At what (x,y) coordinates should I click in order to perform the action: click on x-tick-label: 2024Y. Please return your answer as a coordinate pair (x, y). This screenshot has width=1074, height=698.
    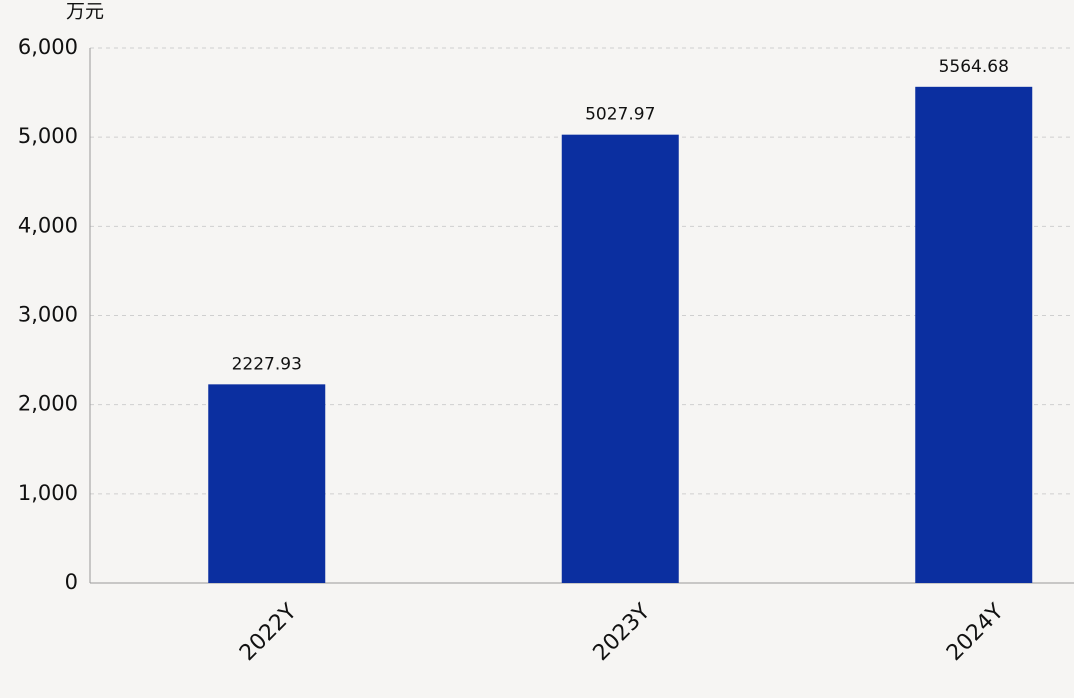
    Looking at the image, I should click on (975, 632).